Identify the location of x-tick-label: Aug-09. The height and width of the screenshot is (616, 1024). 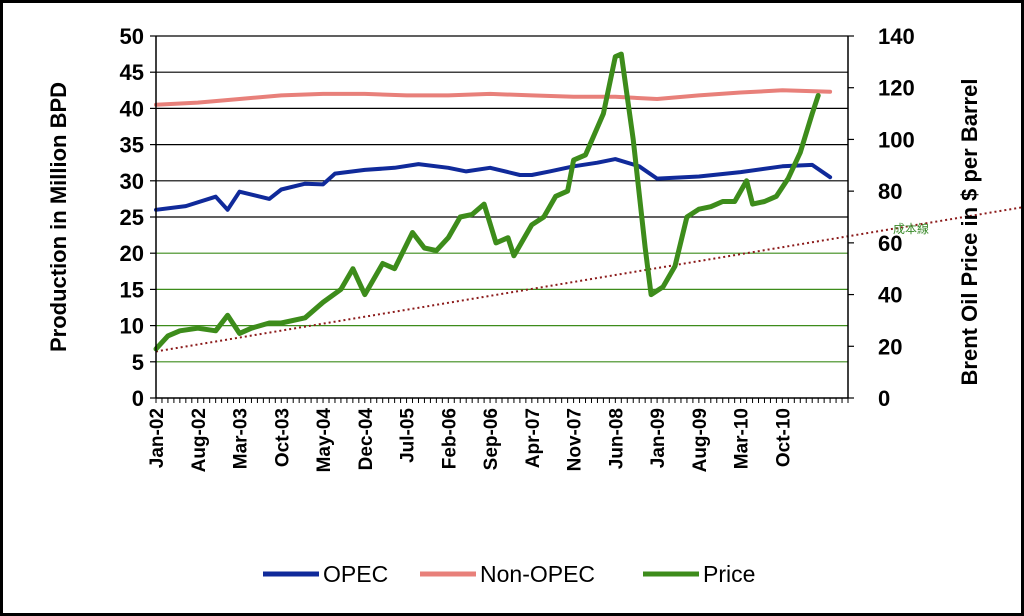
(700, 440).